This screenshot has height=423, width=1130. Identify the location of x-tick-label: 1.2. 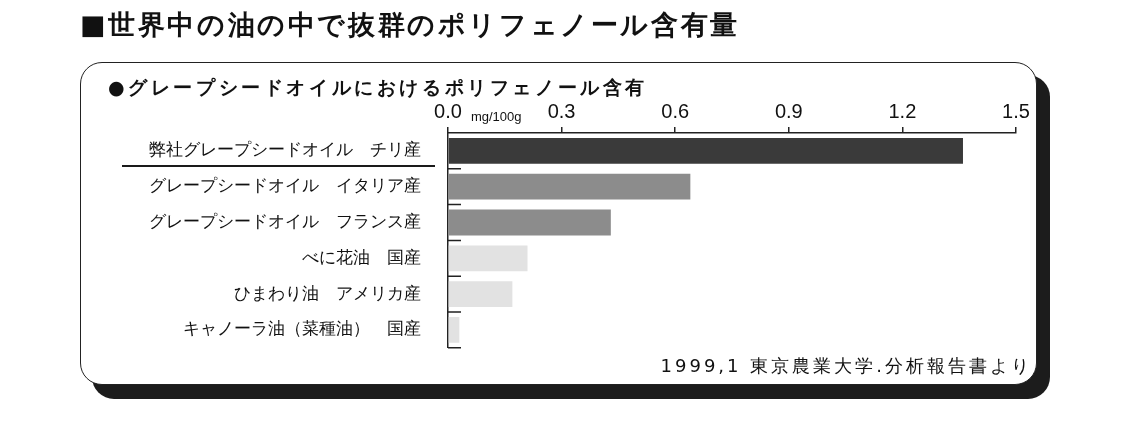
(902, 110).